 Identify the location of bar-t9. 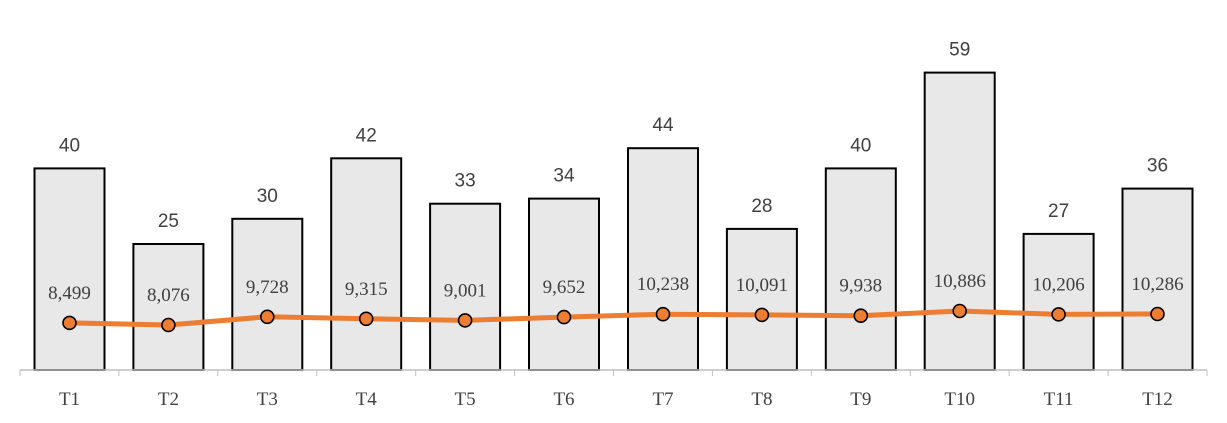
(860, 269).